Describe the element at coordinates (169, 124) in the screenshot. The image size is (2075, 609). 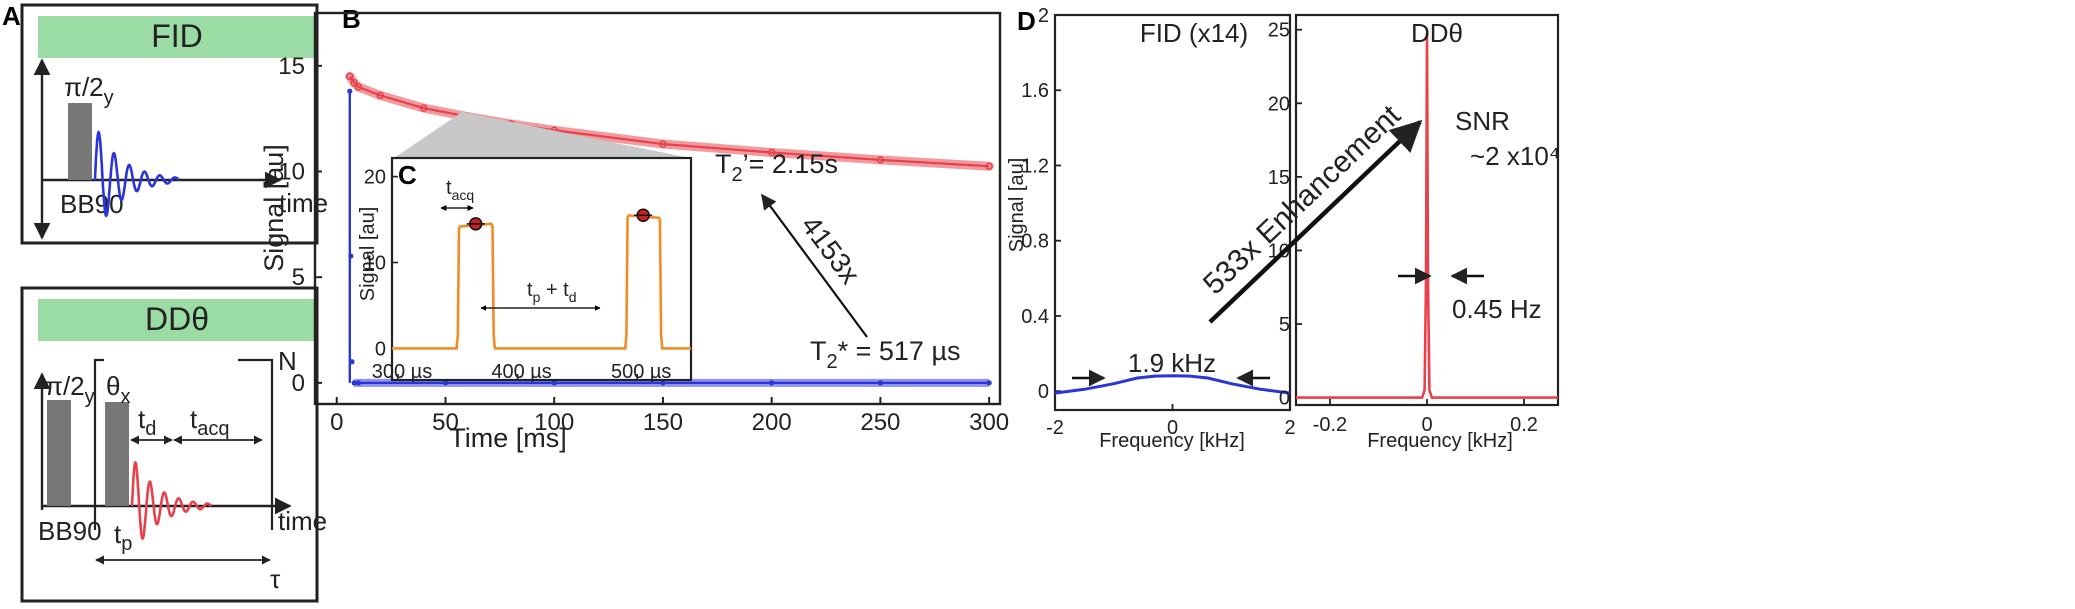
I see `fid-box` at that location.